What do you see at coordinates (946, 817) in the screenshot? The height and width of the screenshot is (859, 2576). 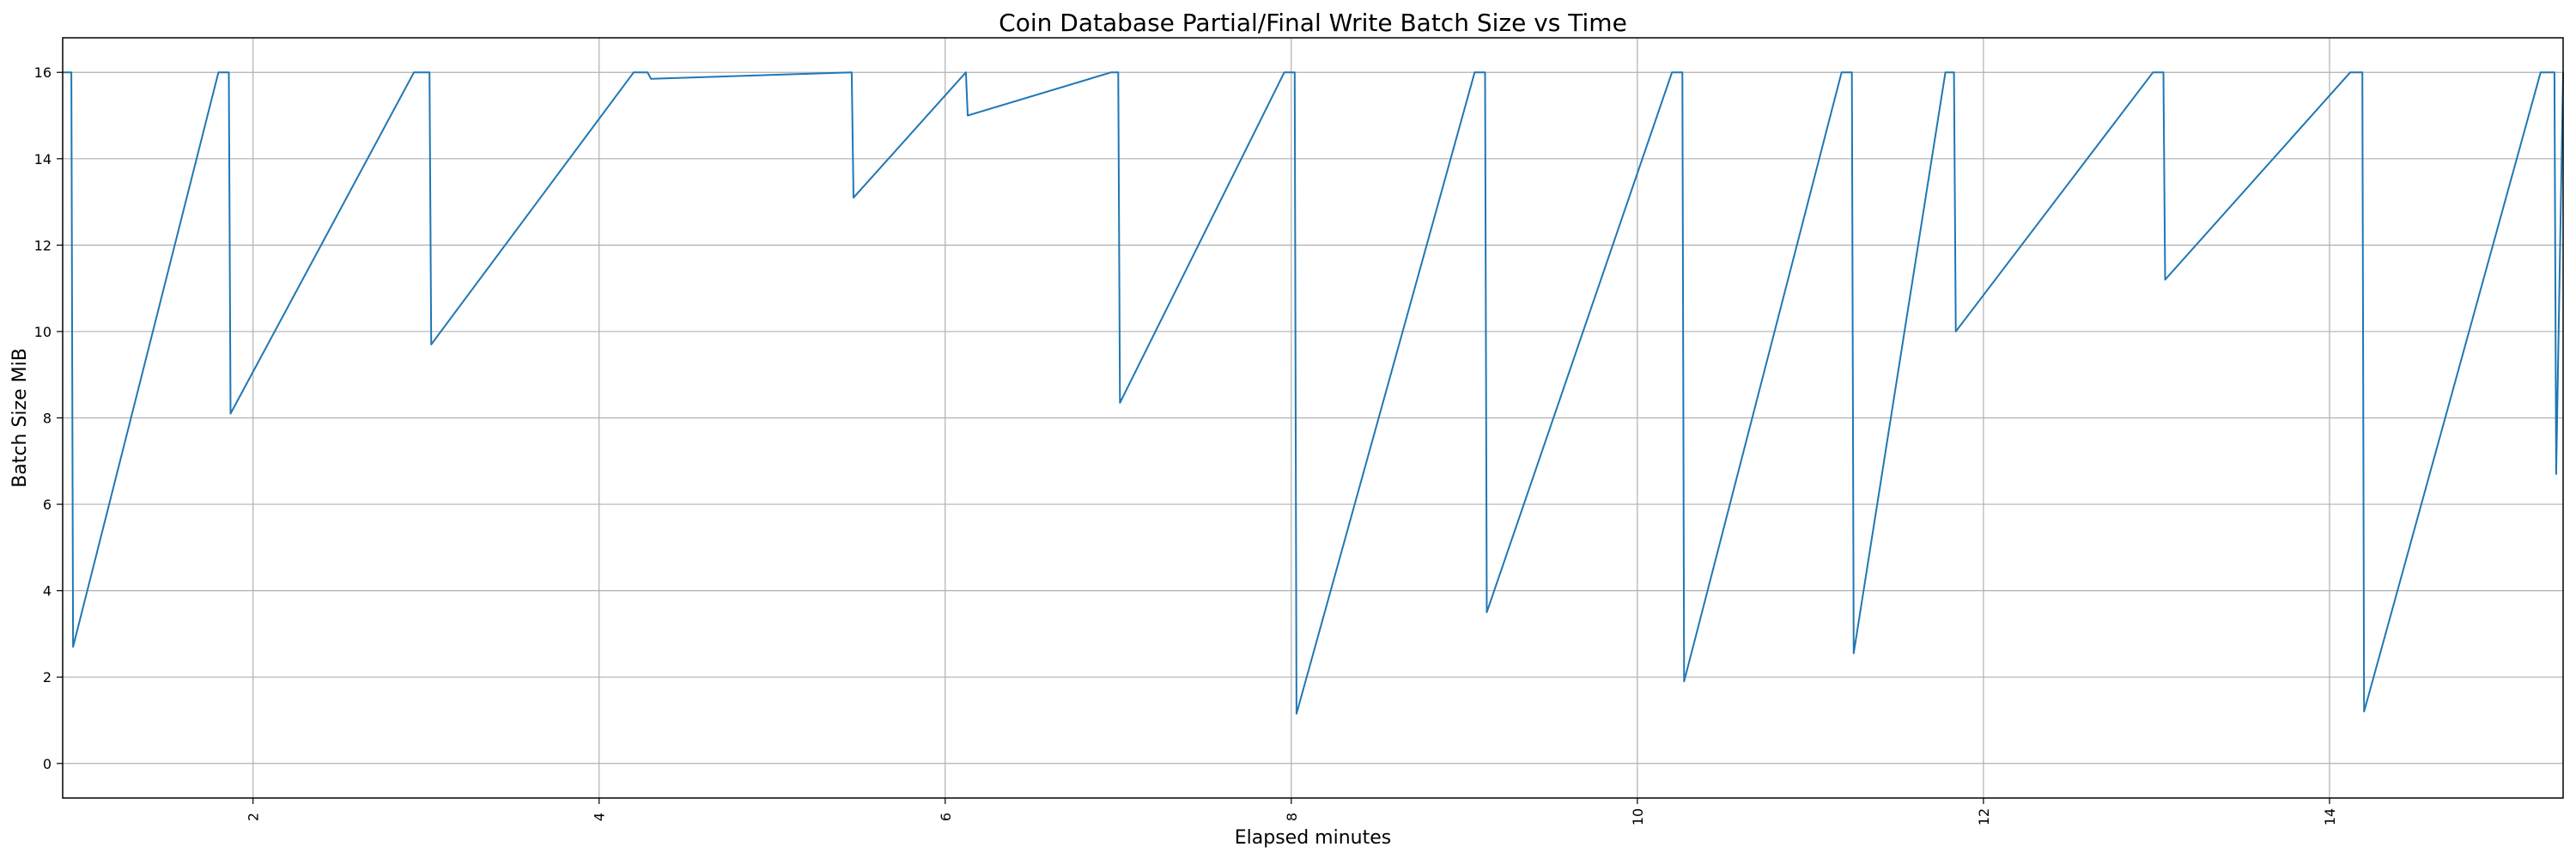 I see `x-tick-label: 6` at bounding box center [946, 817].